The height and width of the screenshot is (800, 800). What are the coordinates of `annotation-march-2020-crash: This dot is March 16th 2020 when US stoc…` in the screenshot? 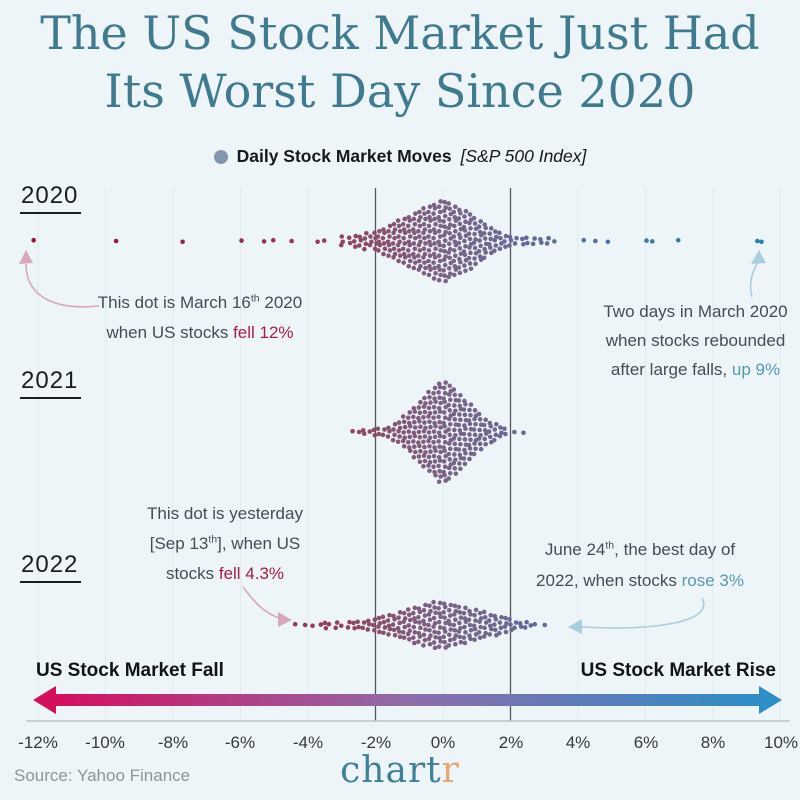 It's located at (200, 318).